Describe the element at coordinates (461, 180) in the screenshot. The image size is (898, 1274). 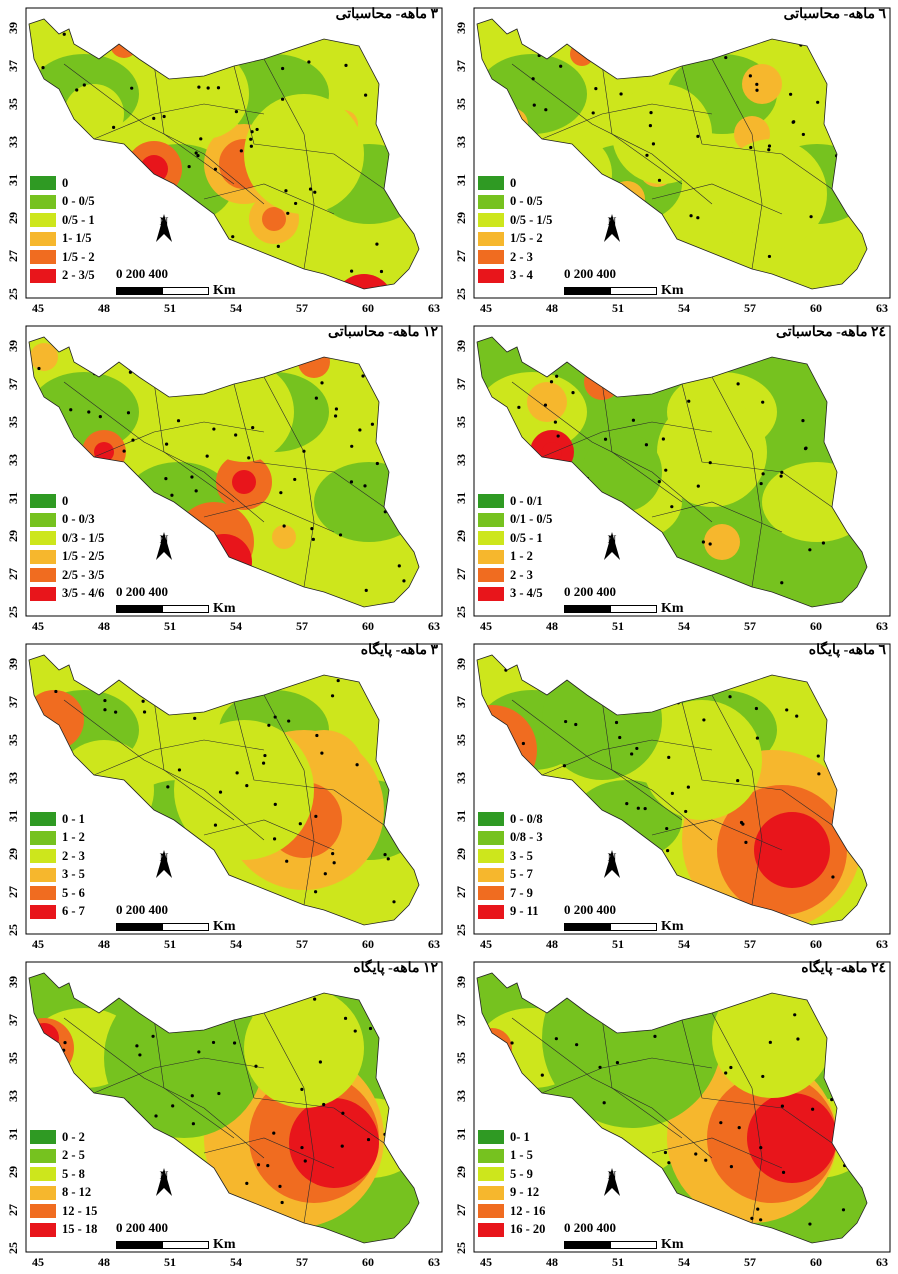
I see `y-tick-label: 31` at that location.